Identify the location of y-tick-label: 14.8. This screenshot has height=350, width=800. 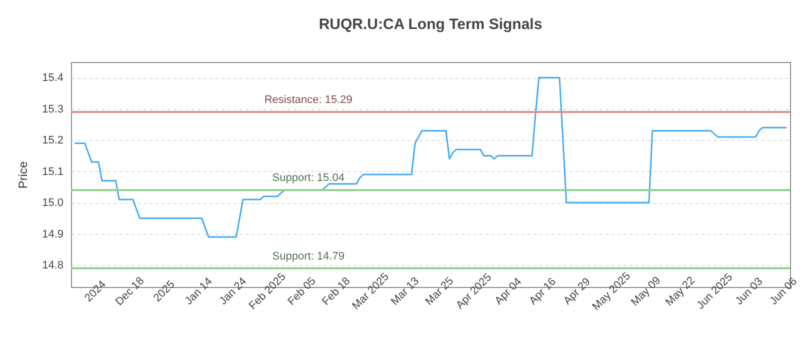
(53, 266).